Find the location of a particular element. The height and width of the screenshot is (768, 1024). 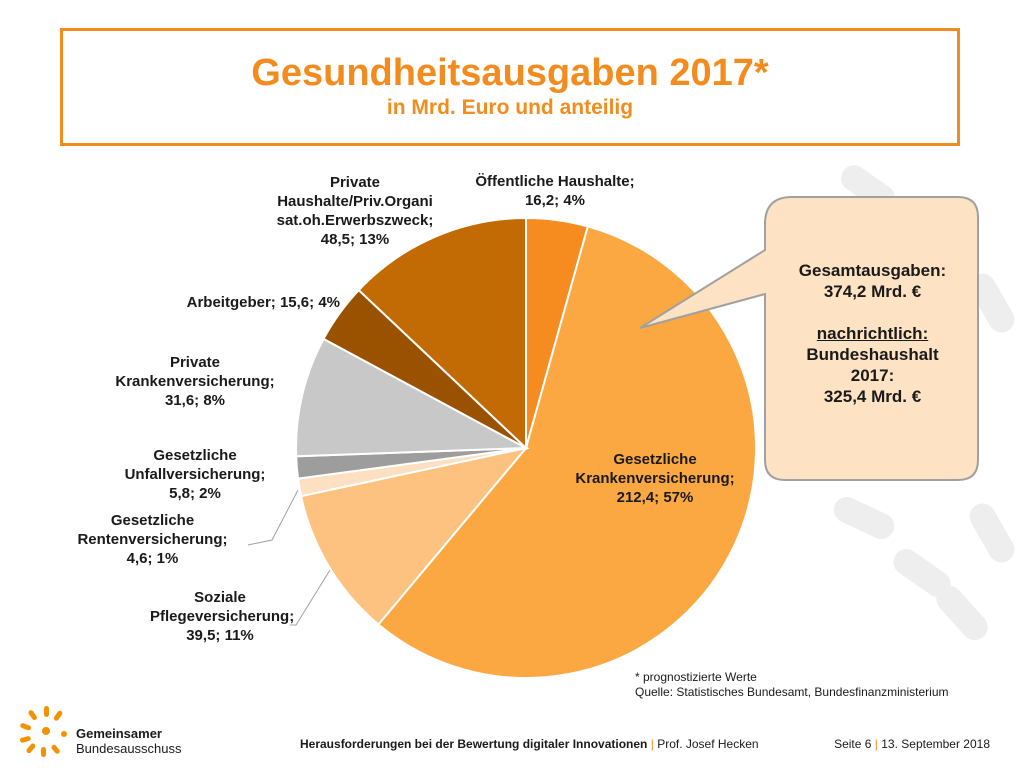

callout-bubble is located at coordinates (809, 338).